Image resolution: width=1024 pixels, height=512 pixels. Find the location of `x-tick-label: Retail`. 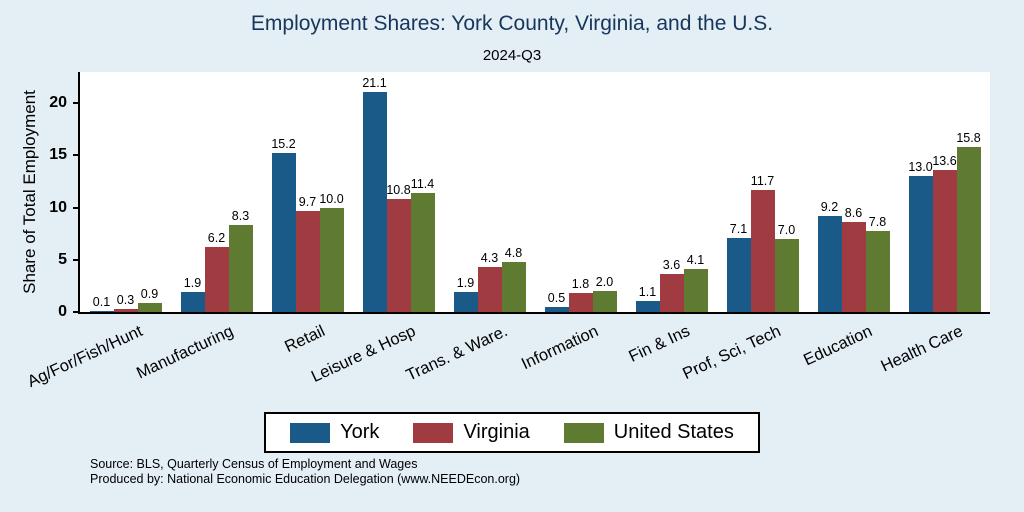

x-tick-label: Retail is located at coordinates (304, 339).